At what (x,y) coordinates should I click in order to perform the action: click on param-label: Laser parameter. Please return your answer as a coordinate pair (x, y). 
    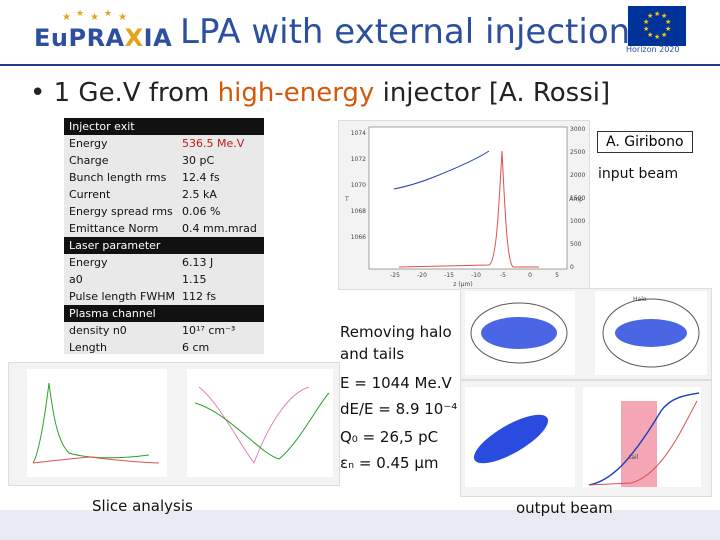
    Looking at the image, I should click on (115, 245).